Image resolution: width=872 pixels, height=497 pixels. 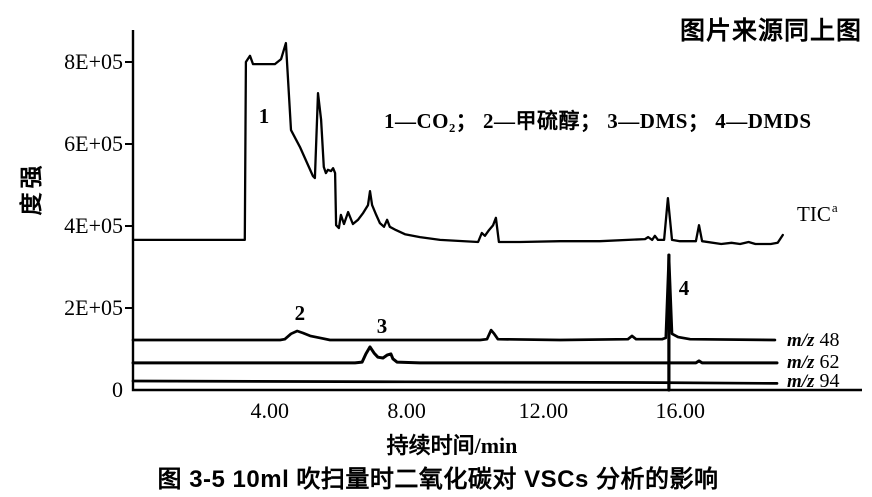 What do you see at coordinates (438, 479) in the screenshot?
I see `figure-caption: 图 3-5 10ml 吹扫量时二氧化碳对 VSCs 分析的影响` at bounding box center [438, 479].